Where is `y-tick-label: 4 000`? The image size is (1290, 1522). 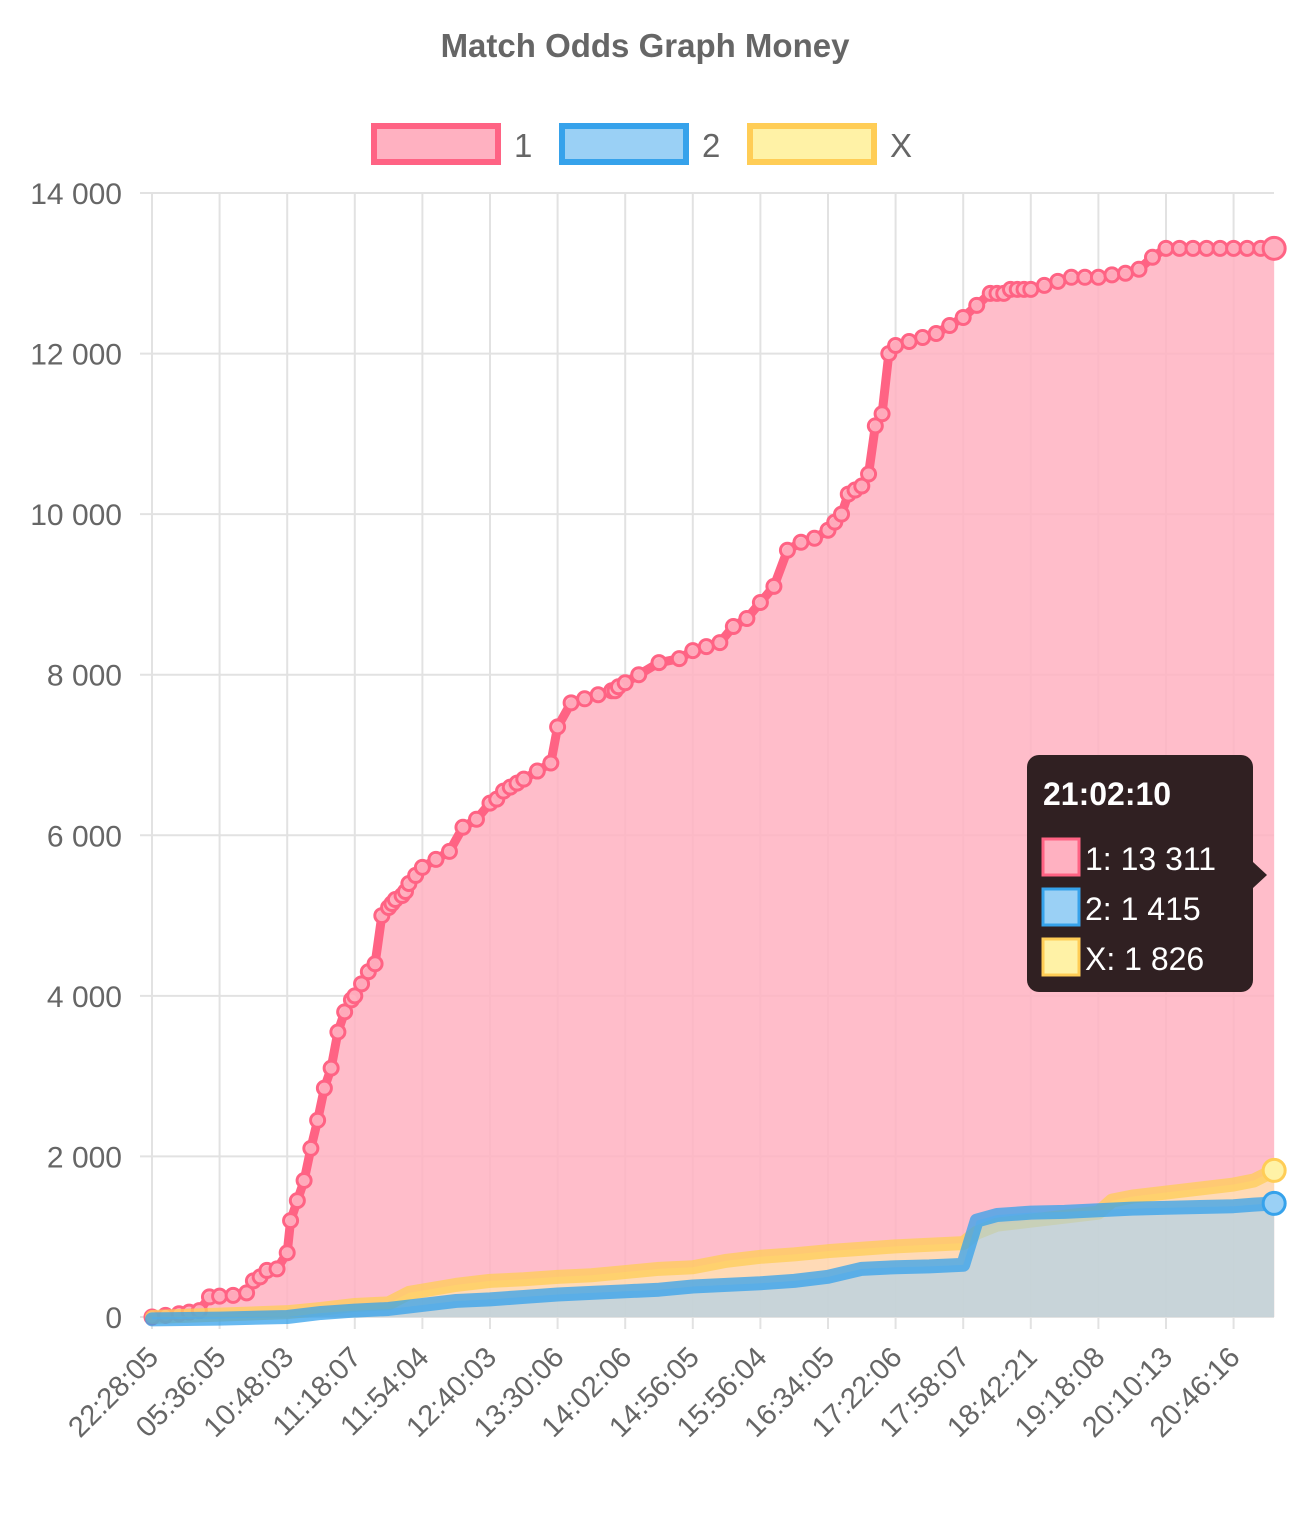 y-tick-label: 4 000 is located at coordinates (84, 997).